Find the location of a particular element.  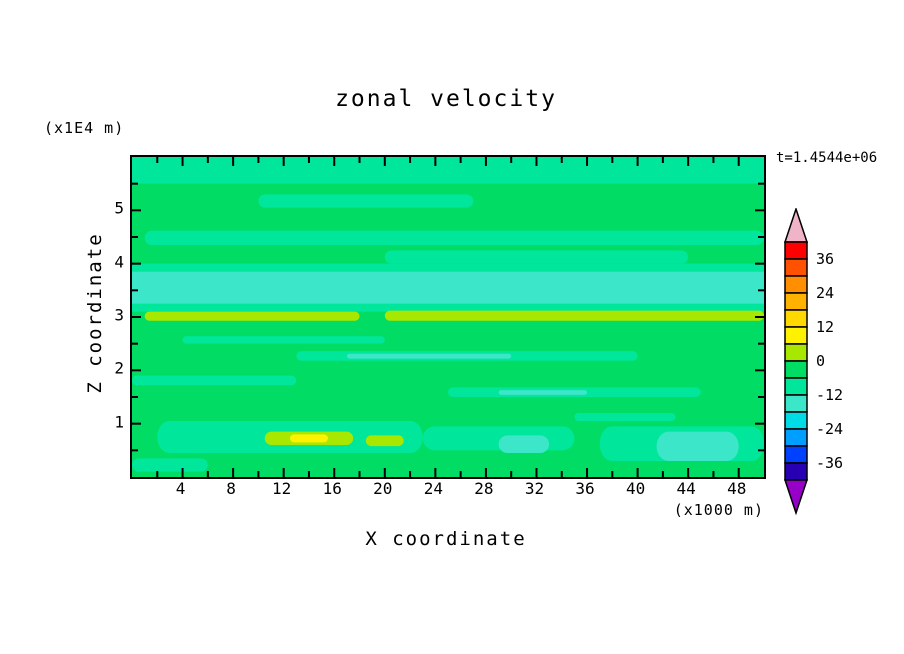

x-tick-label: 40 is located at coordinates (635, 488).